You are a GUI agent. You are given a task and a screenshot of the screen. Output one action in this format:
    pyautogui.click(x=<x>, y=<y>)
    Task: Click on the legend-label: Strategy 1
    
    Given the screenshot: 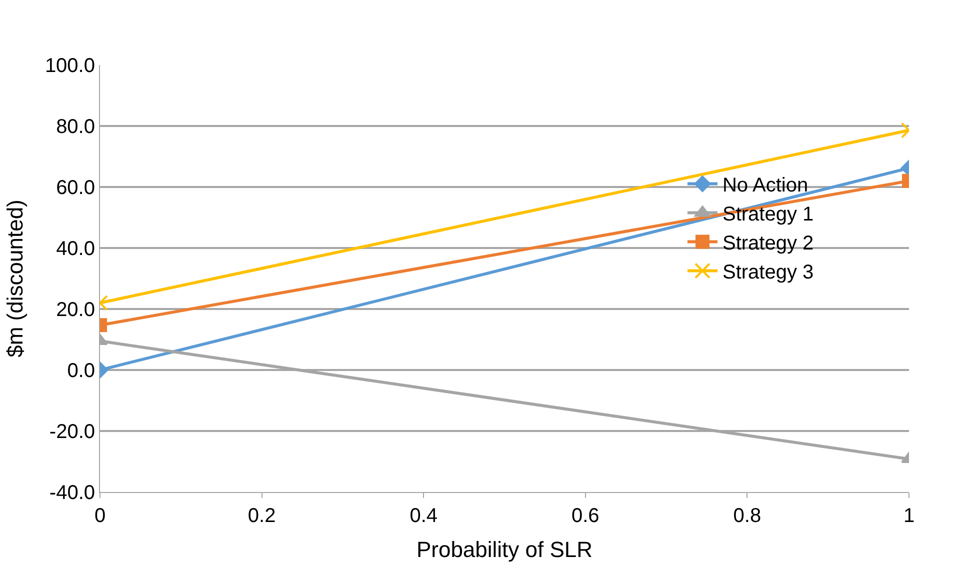 What is the action you would take?
    pyautogui.click(x=768, y=215)
    